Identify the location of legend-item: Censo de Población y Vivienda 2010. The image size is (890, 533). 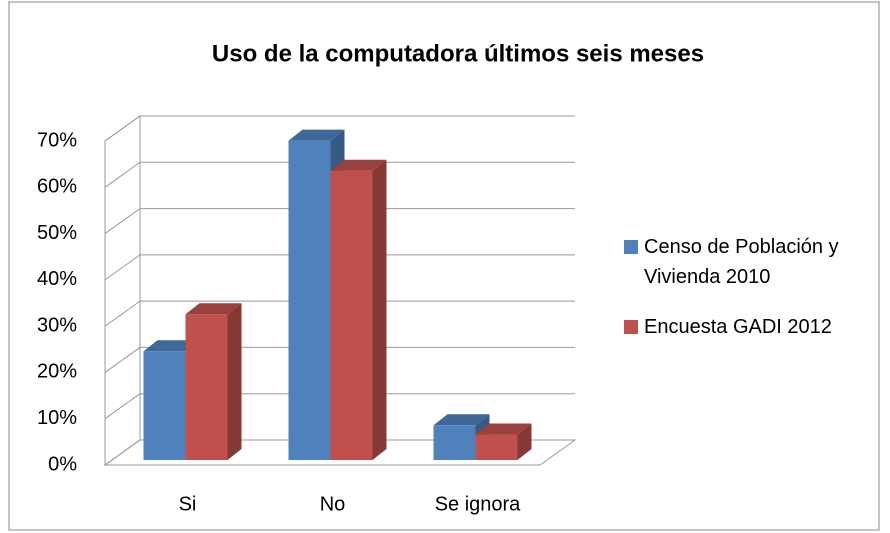
(754, 262).